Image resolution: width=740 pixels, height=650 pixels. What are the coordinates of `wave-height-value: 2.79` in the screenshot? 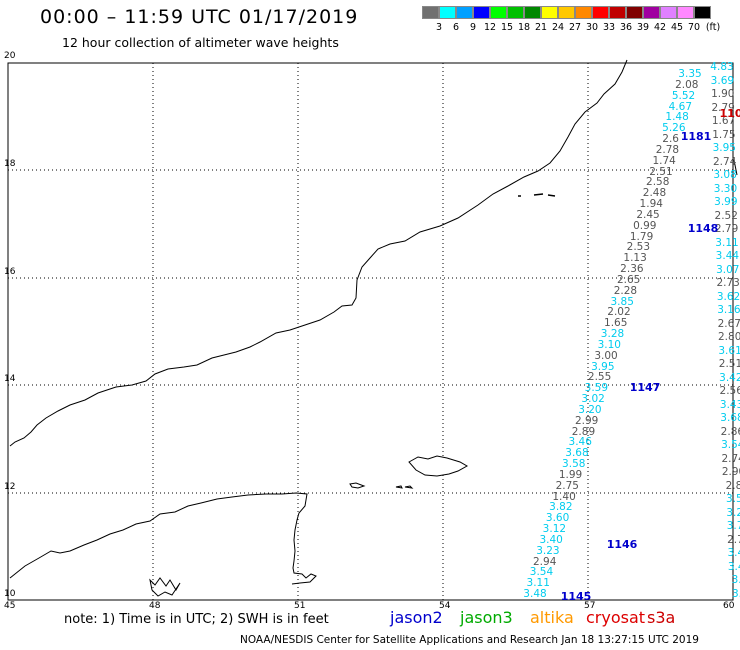 It's located at (726, 229).